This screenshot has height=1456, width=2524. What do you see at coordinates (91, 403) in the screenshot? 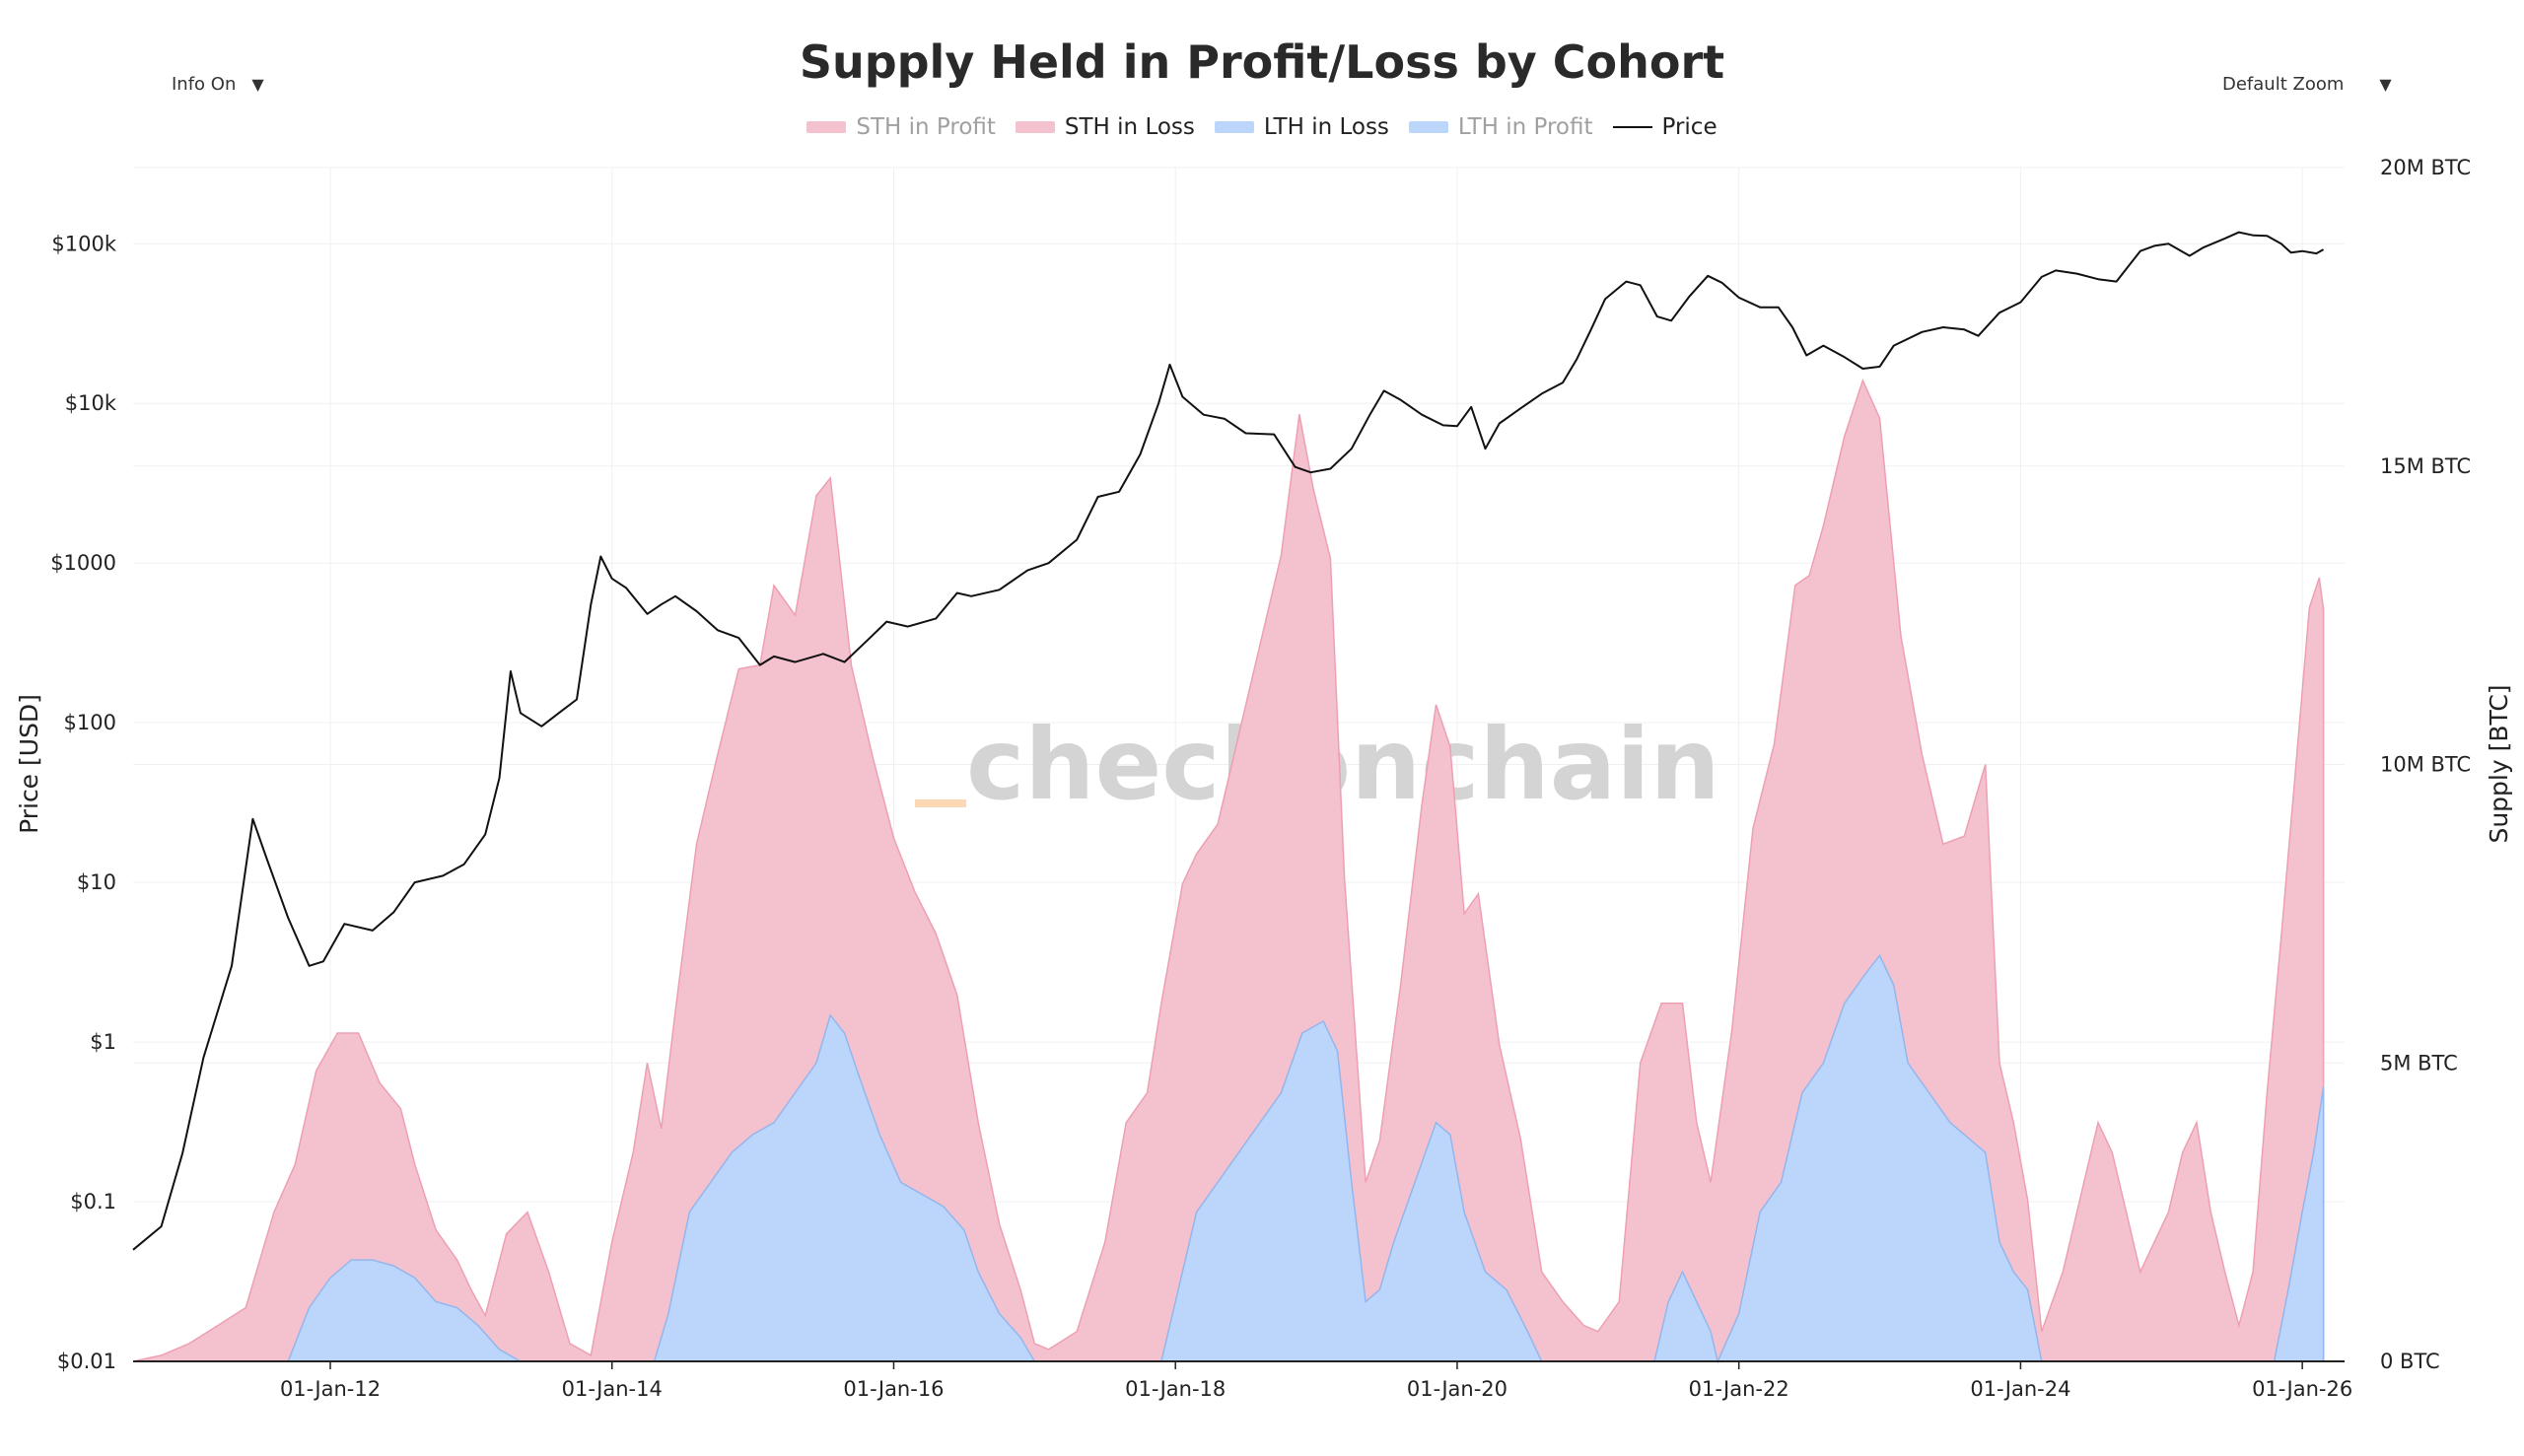
I see `left-tick-label: $10k` at bounding box center [91, 403].